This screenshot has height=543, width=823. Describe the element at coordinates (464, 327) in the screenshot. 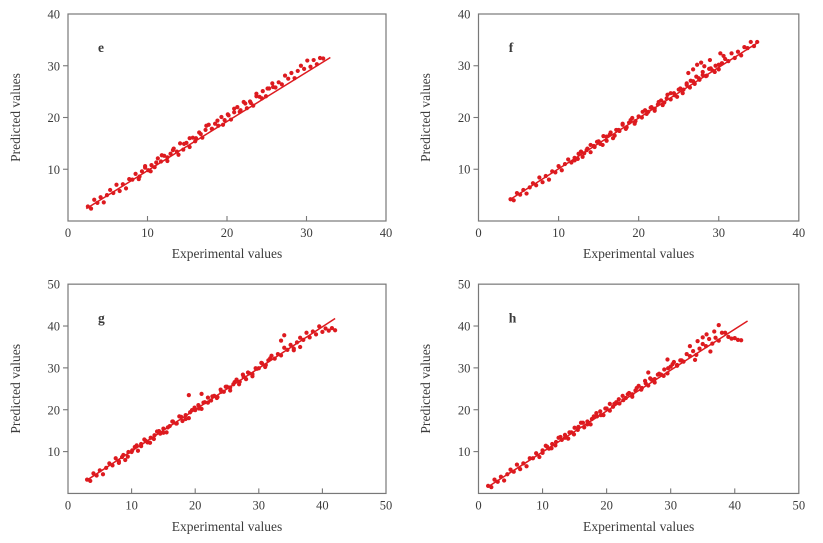

I see `y-tick-label: 40` at that location.